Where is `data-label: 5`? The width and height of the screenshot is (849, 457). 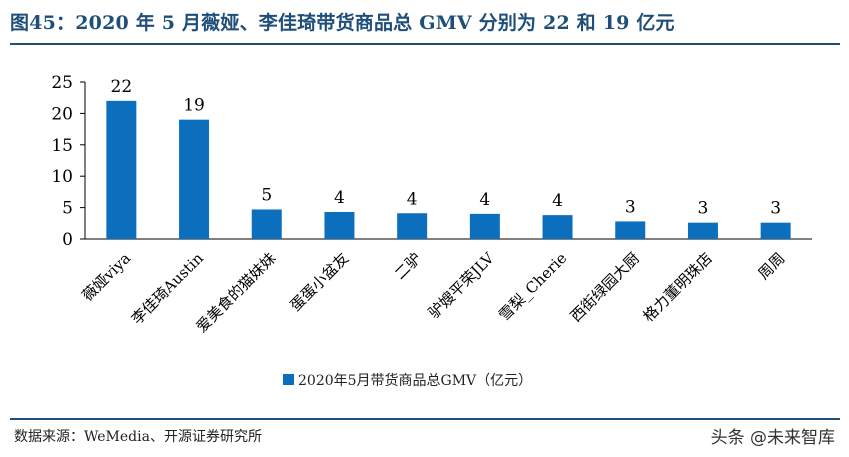
data-label: 5 is located at coordinates (266, 195).